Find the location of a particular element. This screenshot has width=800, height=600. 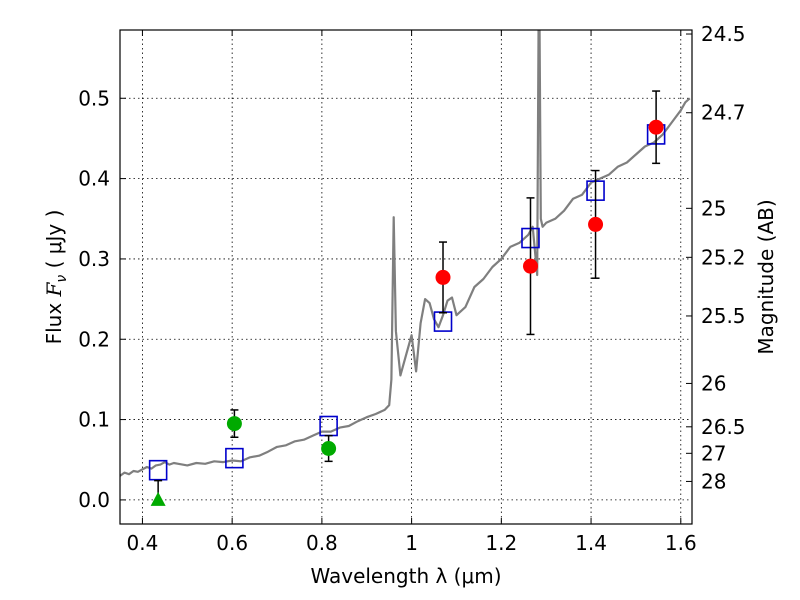

right-tick-label: 24.7 is located at coordinates (723, 113).